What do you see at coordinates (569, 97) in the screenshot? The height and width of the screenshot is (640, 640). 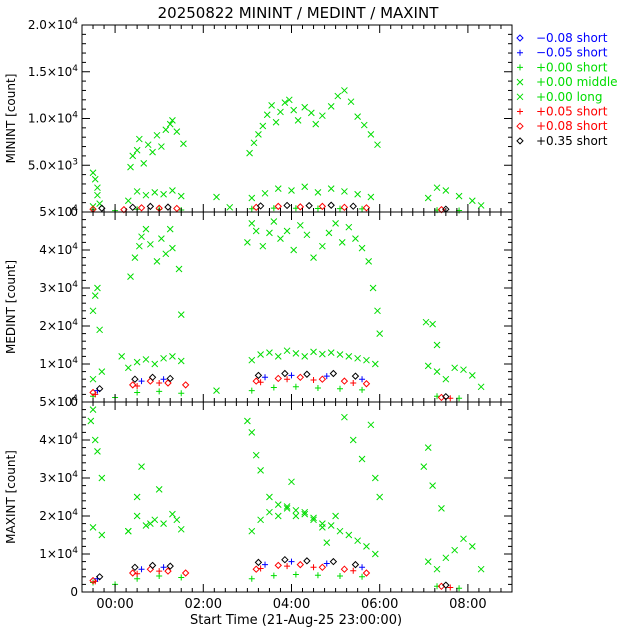 I see `legend-label: +0.00 long` at bounding box center [569, 97].